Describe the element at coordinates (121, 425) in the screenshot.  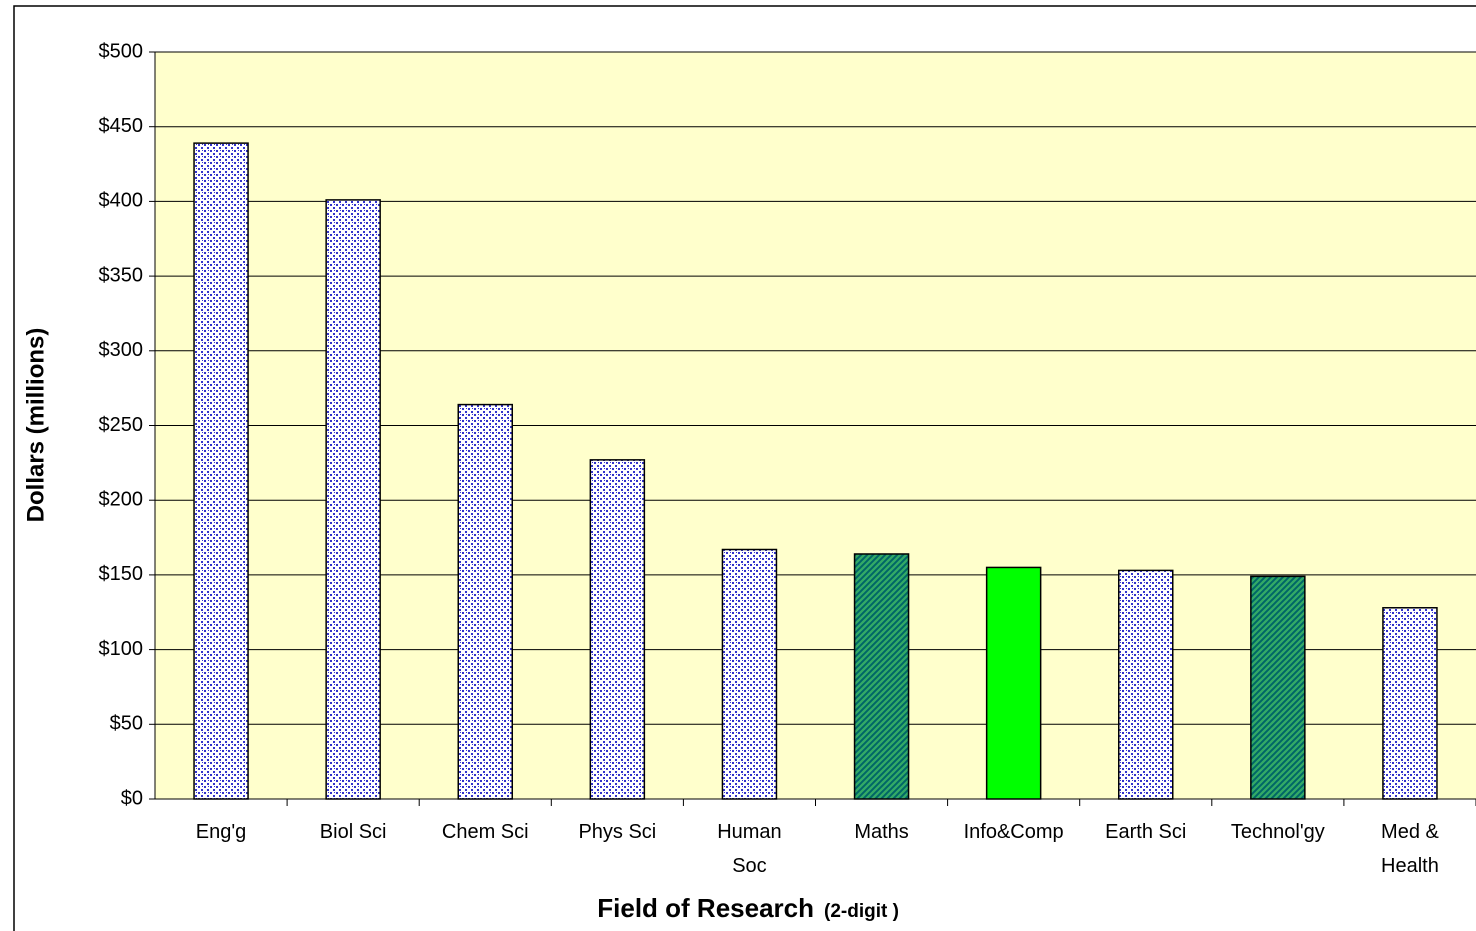
I see `y-tick-label: $250` at that location.